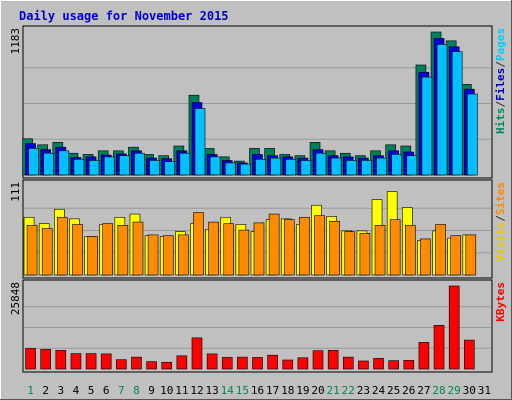  I want to click on x-tick-label: 26, so click(408, 390).